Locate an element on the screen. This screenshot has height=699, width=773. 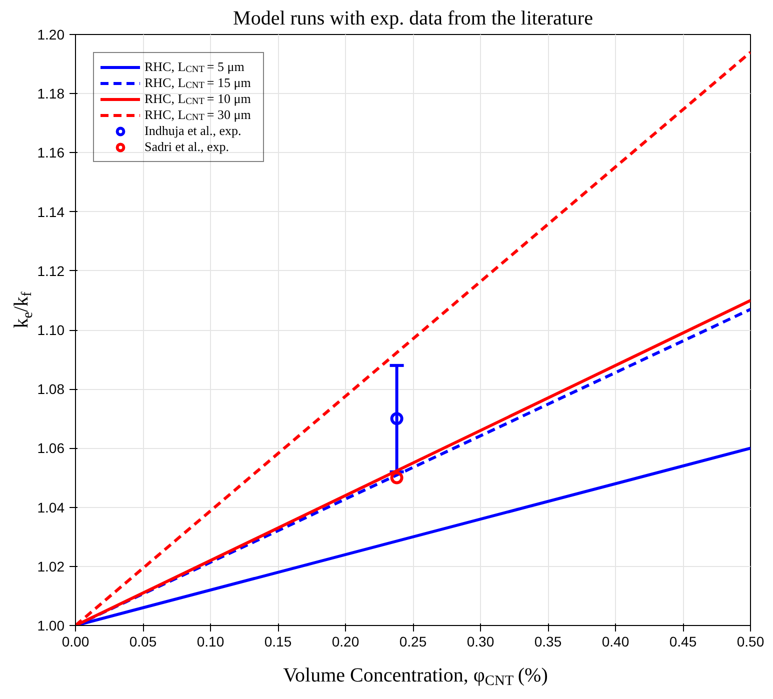
y-axis-title: ke/kf is located at coordinates (23, 309).